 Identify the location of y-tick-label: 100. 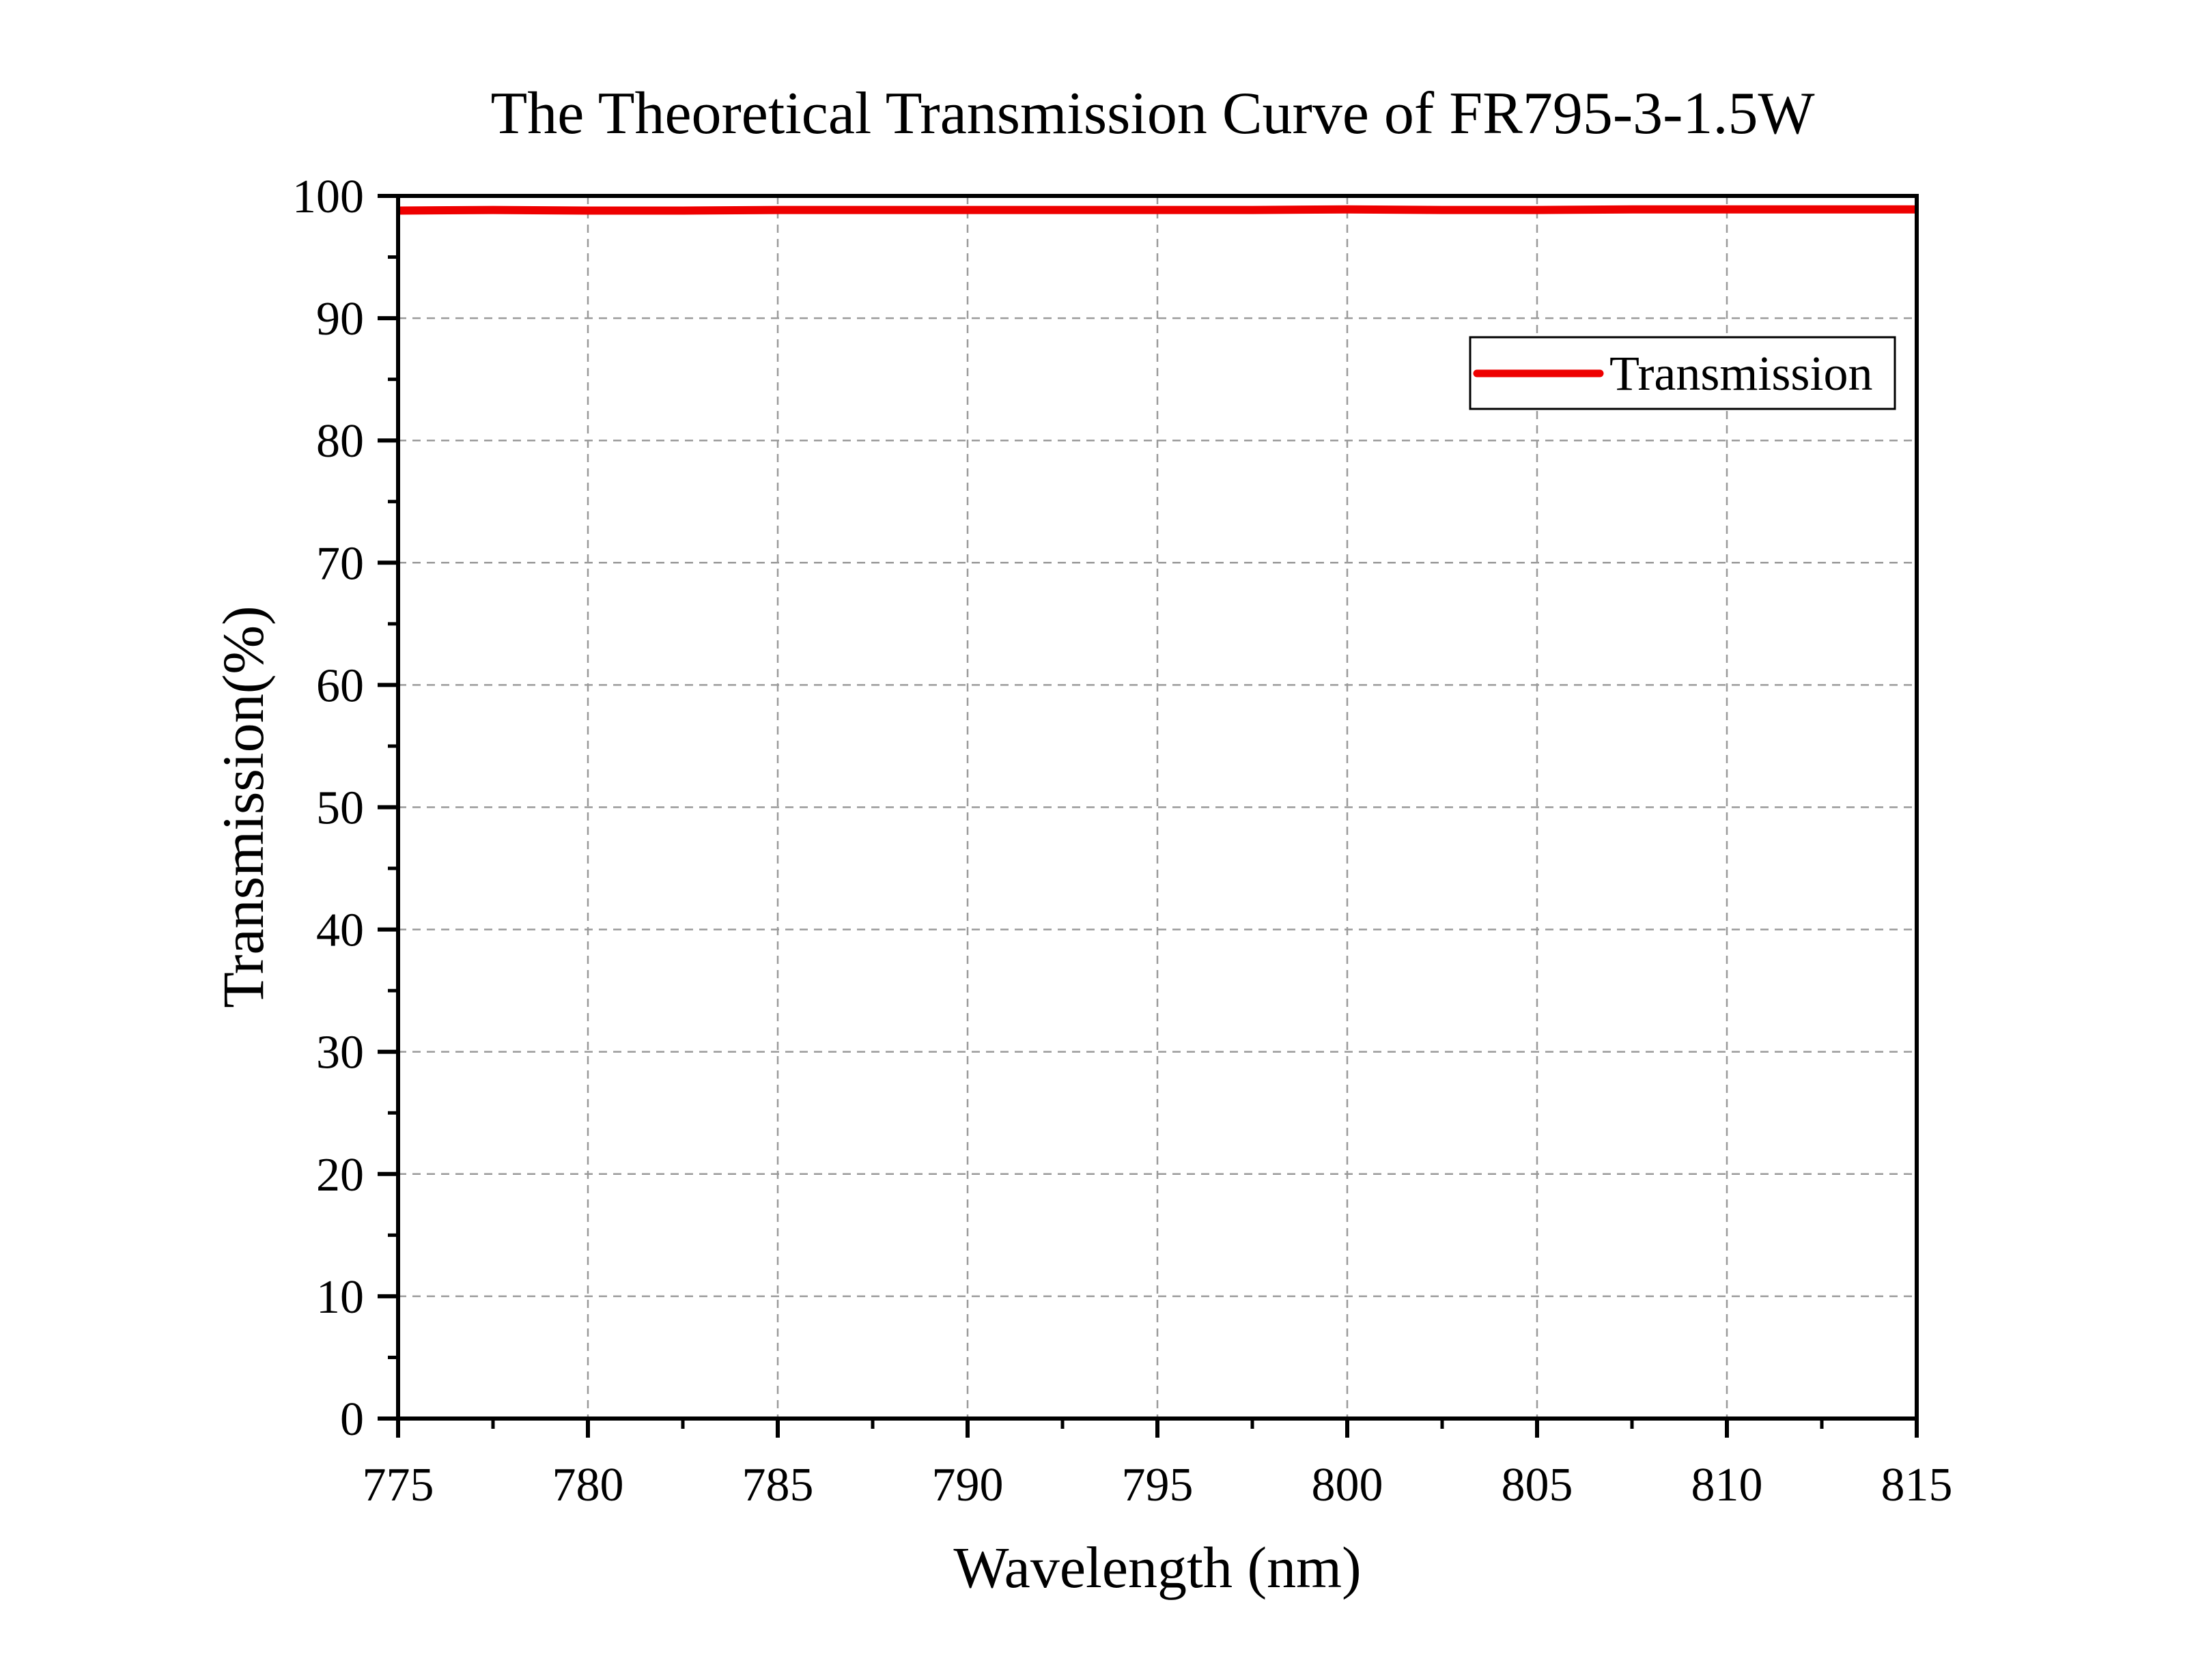
(328, 197).